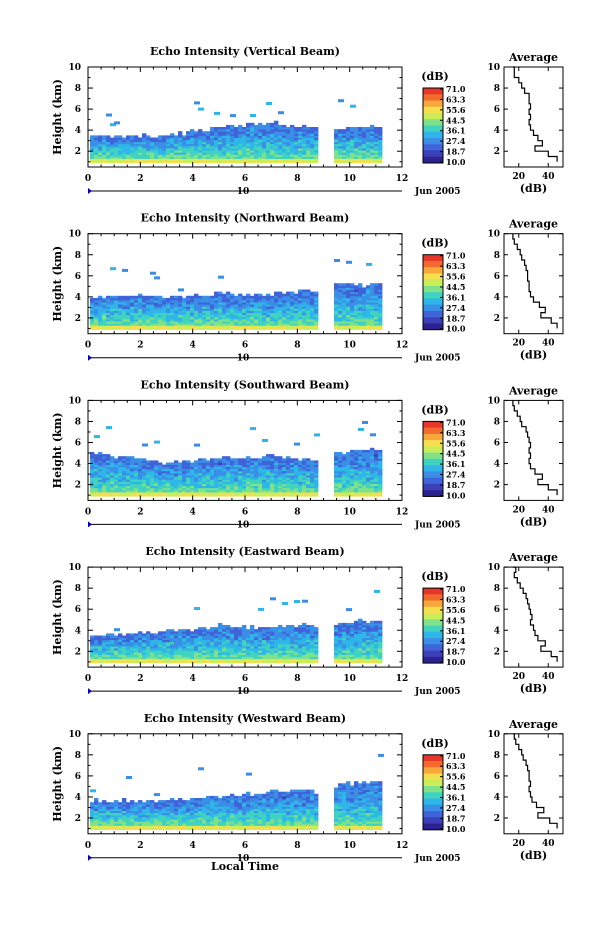 The width and height of the screenshot is (616, 929). I want to click on colorbar-swatch, so click(433, 487).